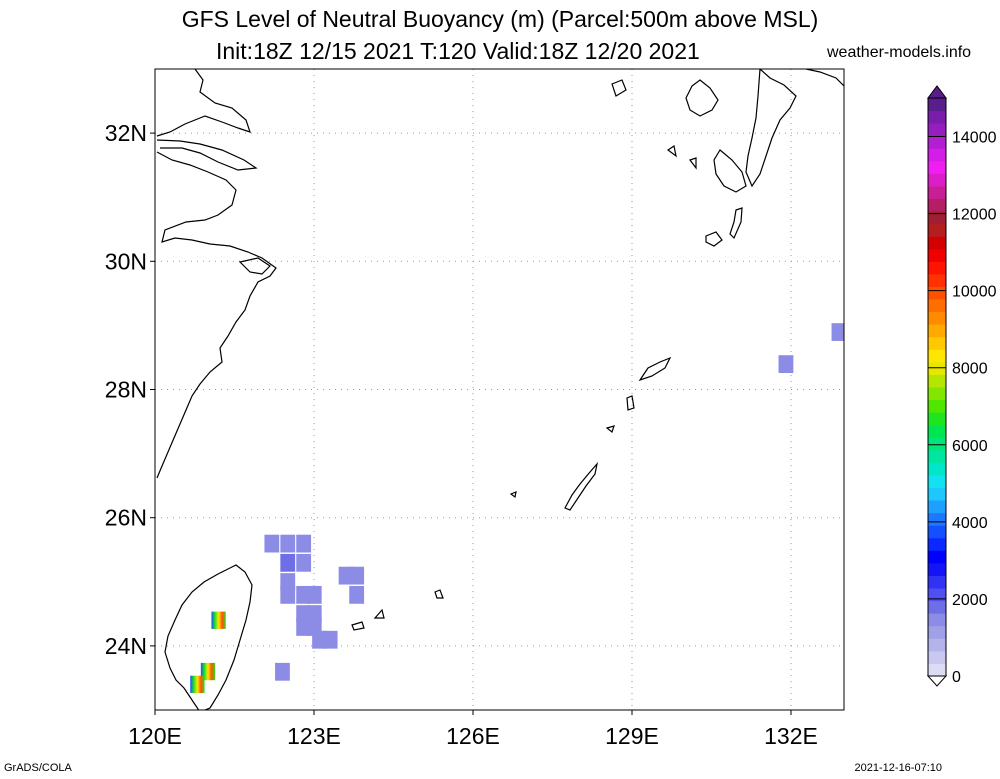  What do you see at coordinates (764, 131) in the screenshot?
I see `kyushu-coastline` at bounding box center [764, 131].